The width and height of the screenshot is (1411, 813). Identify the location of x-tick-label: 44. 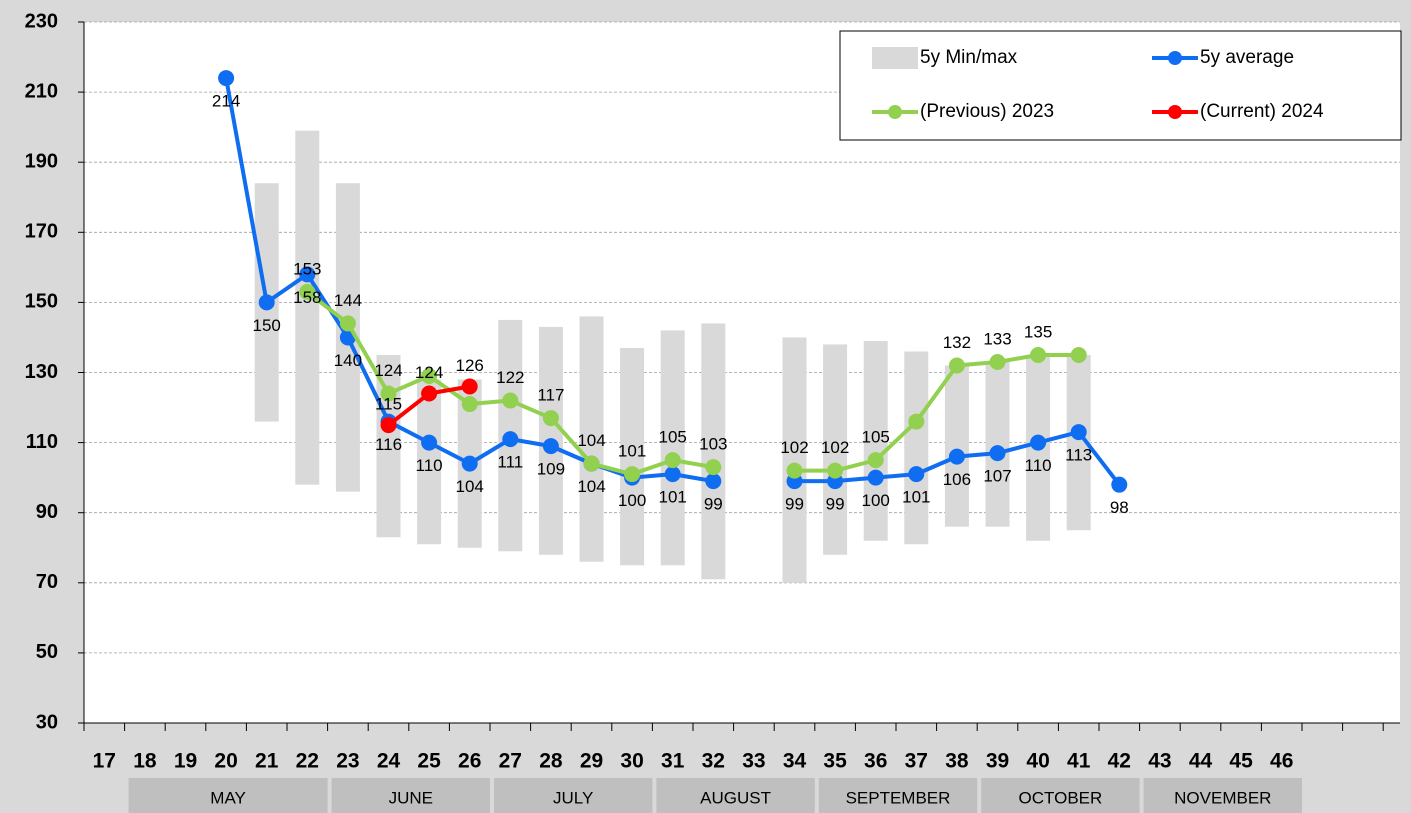
(1201, 761).